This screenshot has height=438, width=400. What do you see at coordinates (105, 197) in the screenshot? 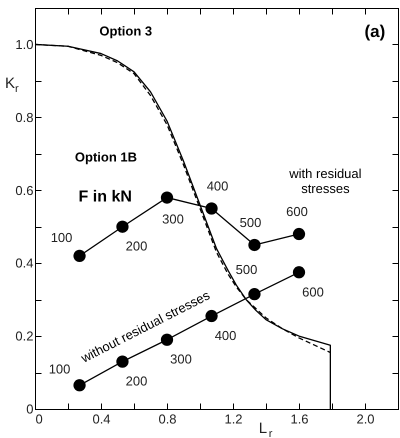
I see `annotation: F in kN` at bounding box center [105, 197].